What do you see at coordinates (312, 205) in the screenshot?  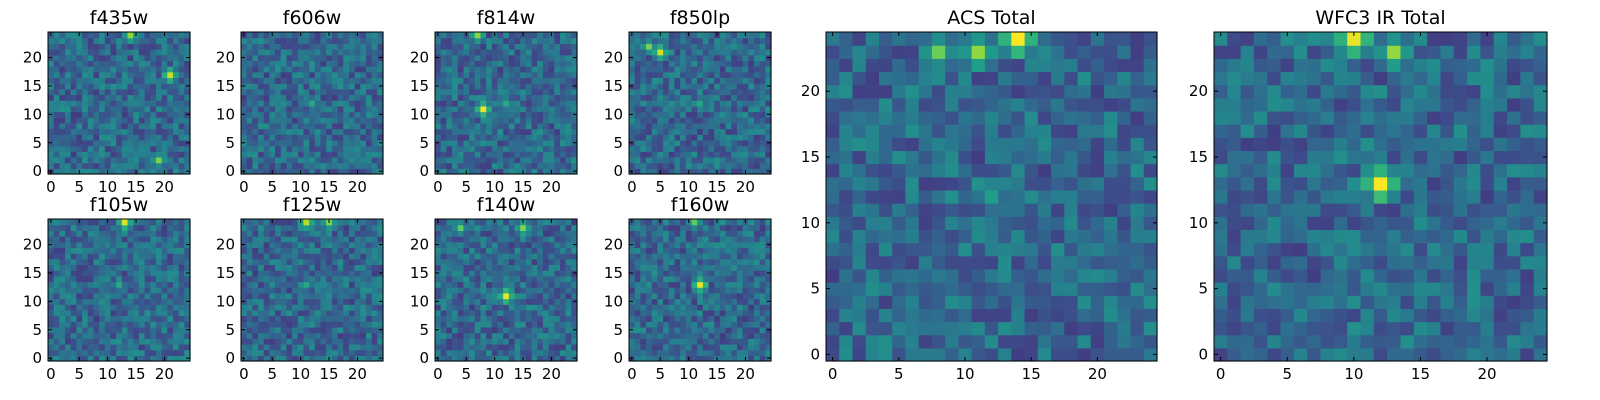 I see `panel-title: f125w` at bounding box center [312, 205].